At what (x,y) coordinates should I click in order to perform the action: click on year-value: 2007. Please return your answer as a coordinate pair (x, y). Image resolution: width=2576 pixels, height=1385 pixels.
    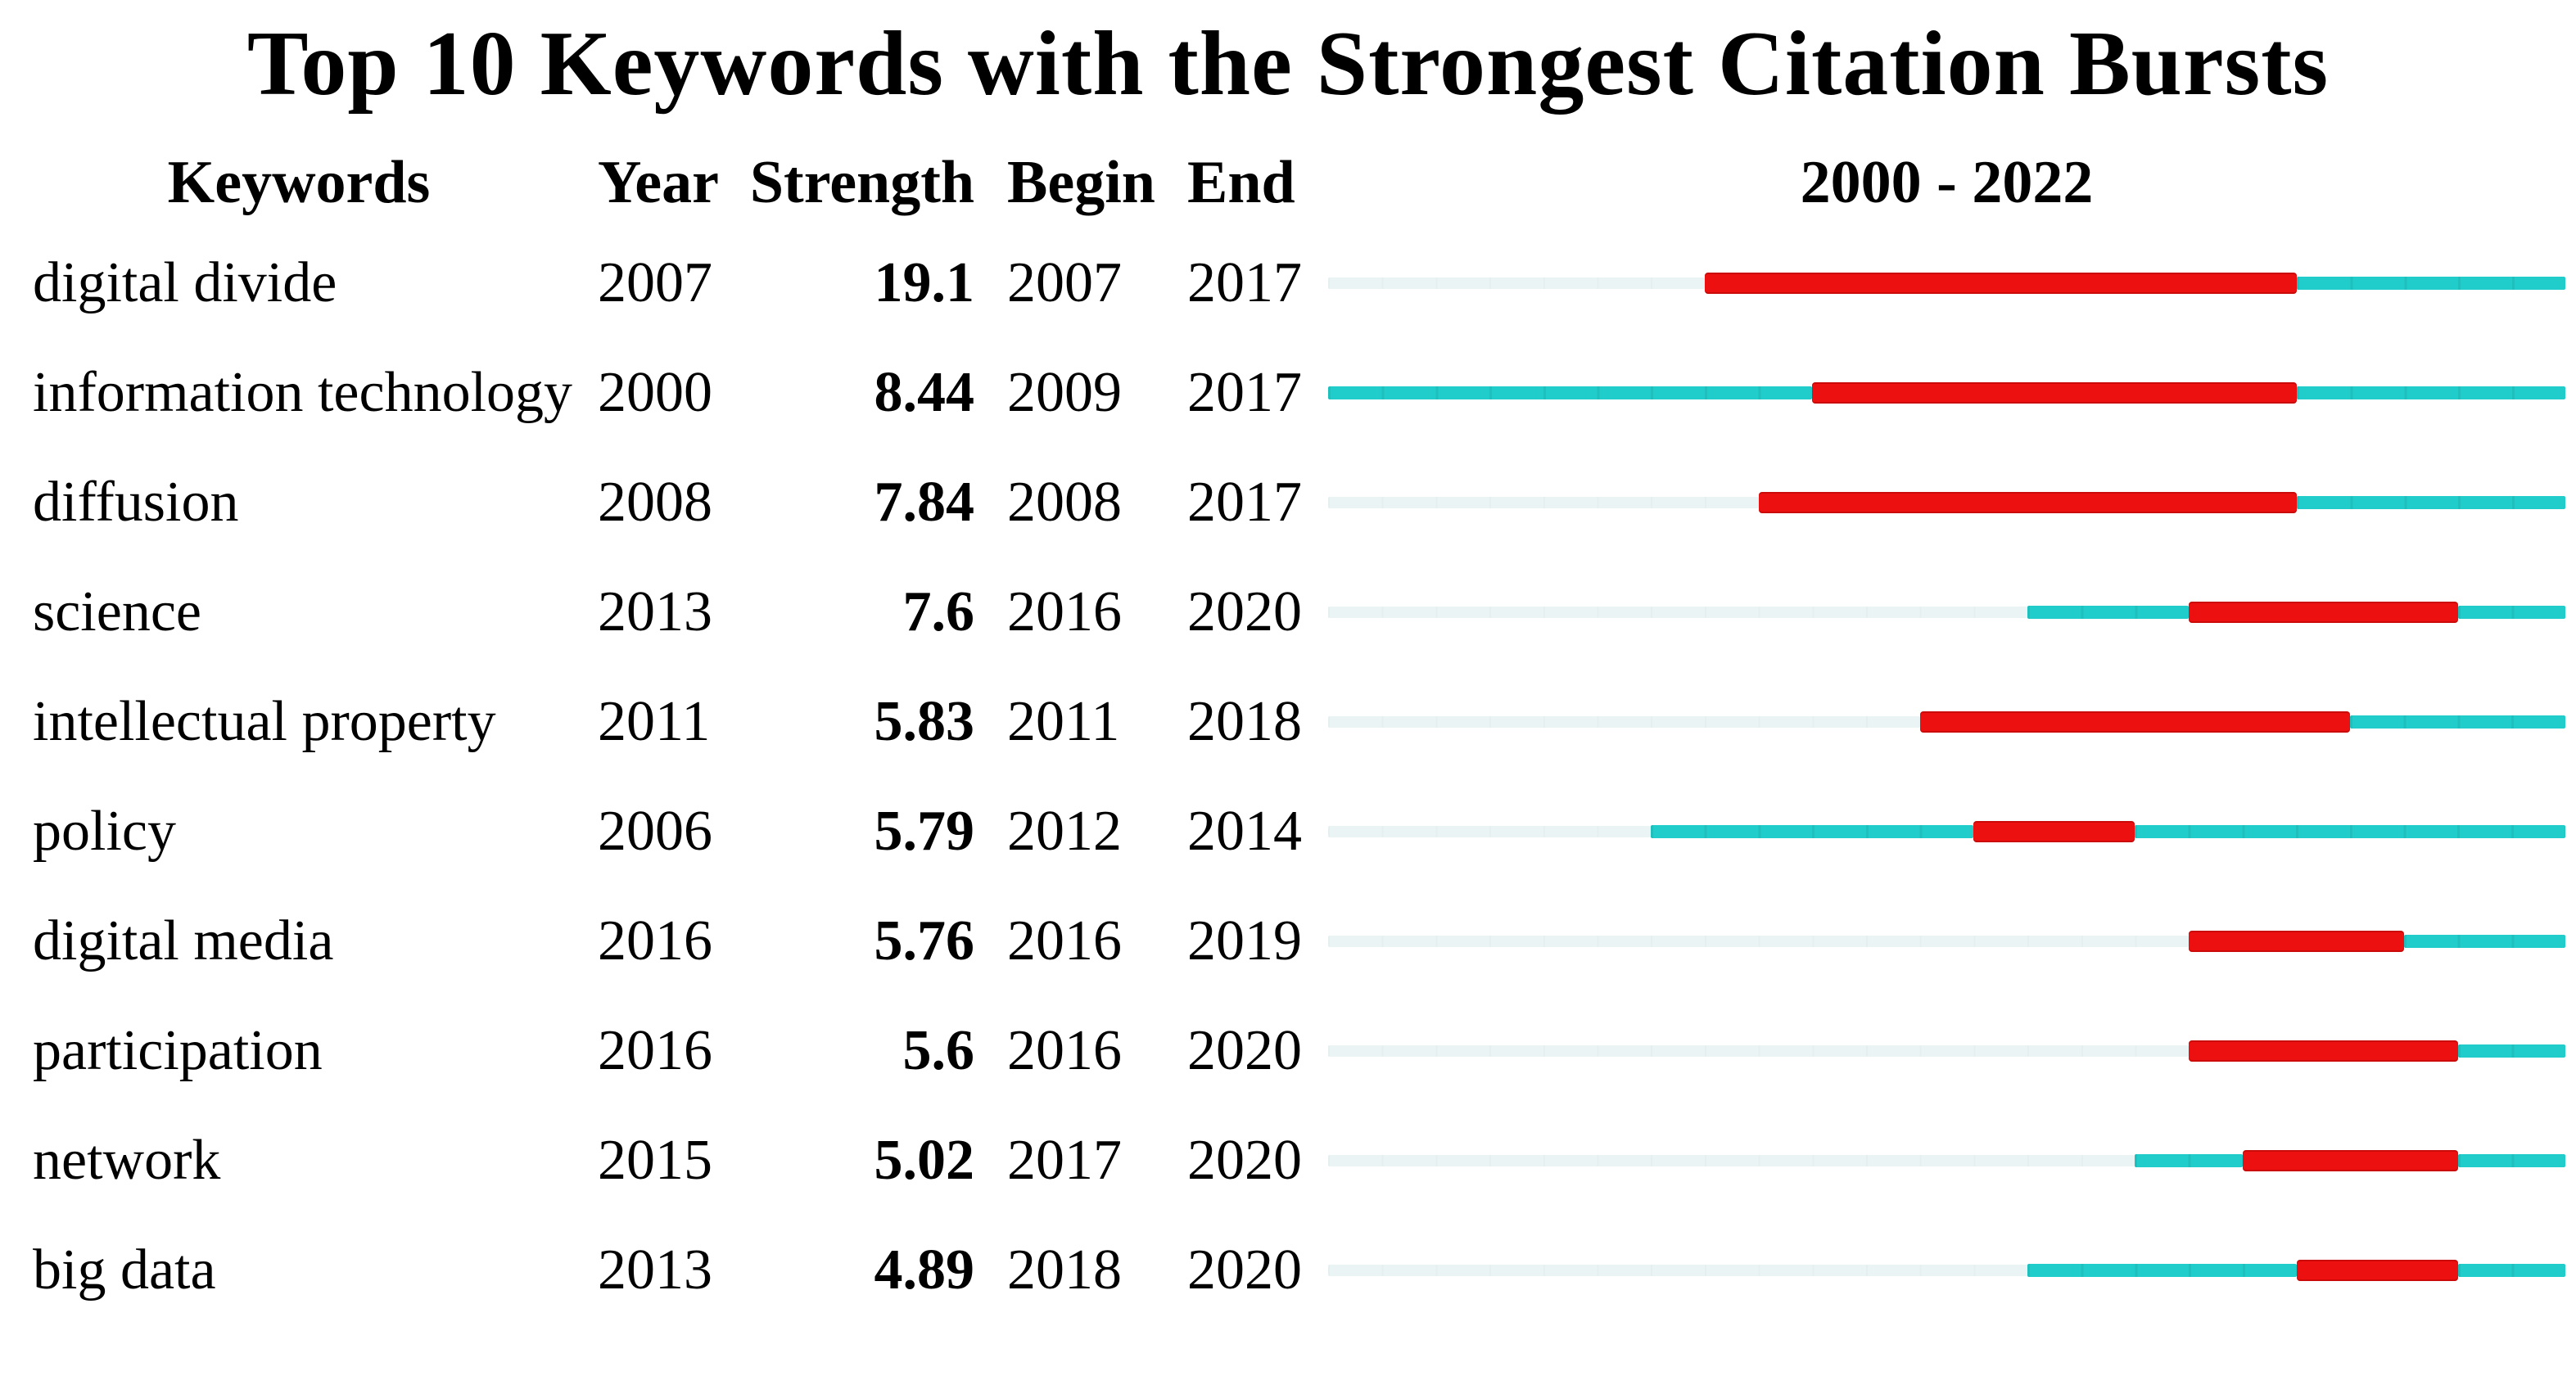
    Looking at the image, I should click on (655, 283).